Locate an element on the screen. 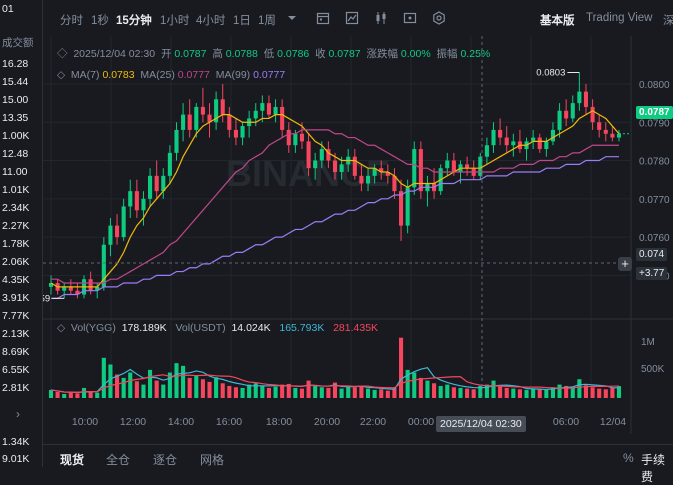 This screenshot has width=673, height=485. crosshair-price-sub: +3.77 is located at coordinates (652, 273).